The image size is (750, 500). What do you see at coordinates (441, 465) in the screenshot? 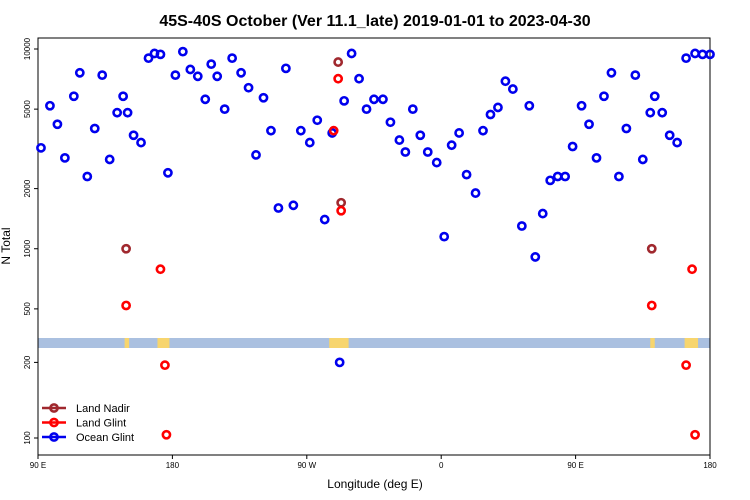
I see `x-tick-label: 0` at bounding box center [441, 465].